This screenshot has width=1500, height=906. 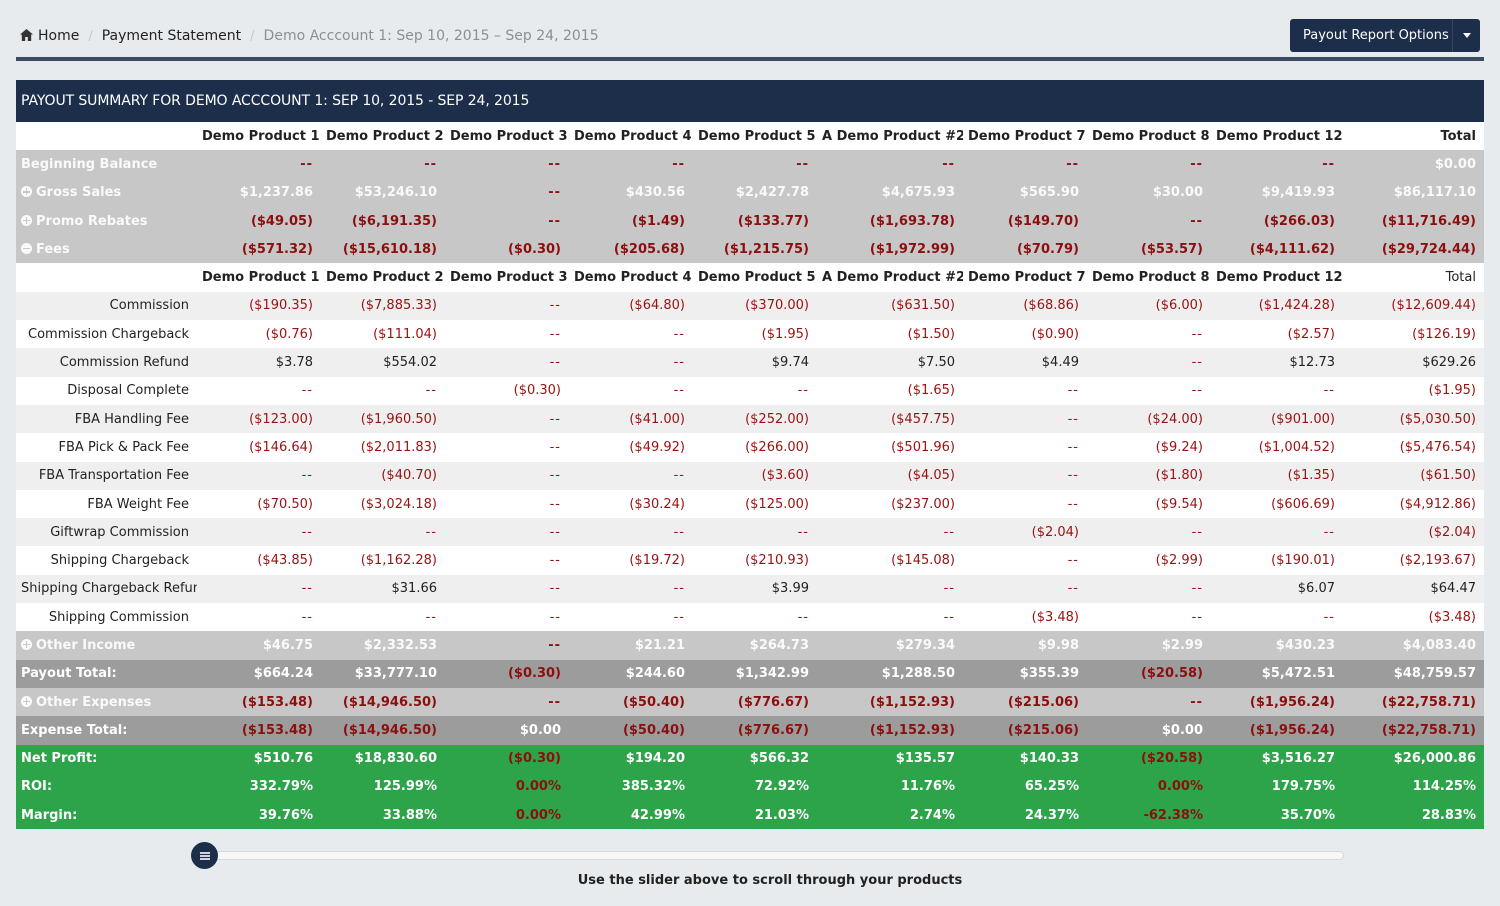 What do you see at coordinates (1466, 35) in the screenshot?
I see `dropdown-toggle` at bounding box center [1466, 35].